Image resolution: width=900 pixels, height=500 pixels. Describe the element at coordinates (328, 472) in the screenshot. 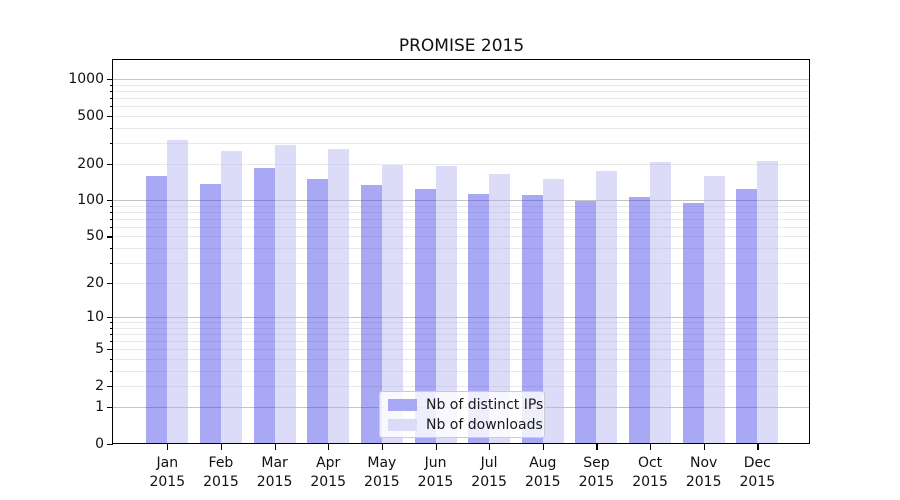

I see `x-tick-label-apr: Apr 2015` at that location.